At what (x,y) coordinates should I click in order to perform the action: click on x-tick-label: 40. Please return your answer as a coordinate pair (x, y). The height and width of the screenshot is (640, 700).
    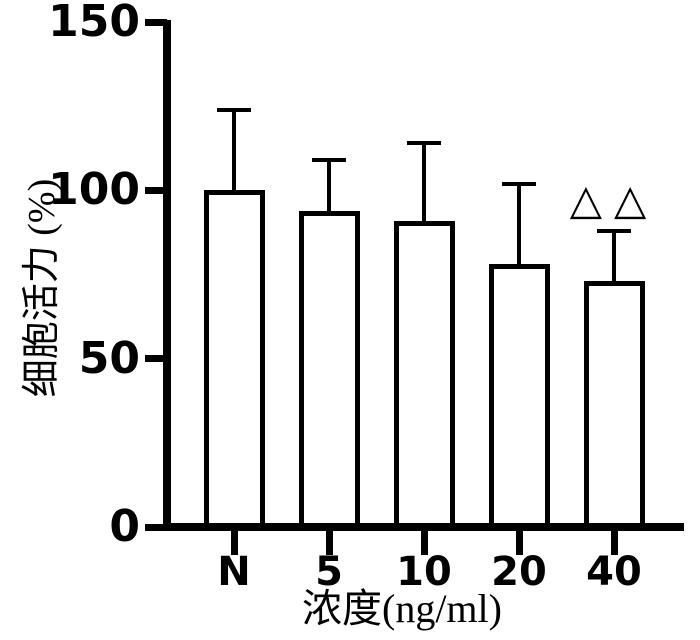
    Looking at the image, I should click on (614, 572).